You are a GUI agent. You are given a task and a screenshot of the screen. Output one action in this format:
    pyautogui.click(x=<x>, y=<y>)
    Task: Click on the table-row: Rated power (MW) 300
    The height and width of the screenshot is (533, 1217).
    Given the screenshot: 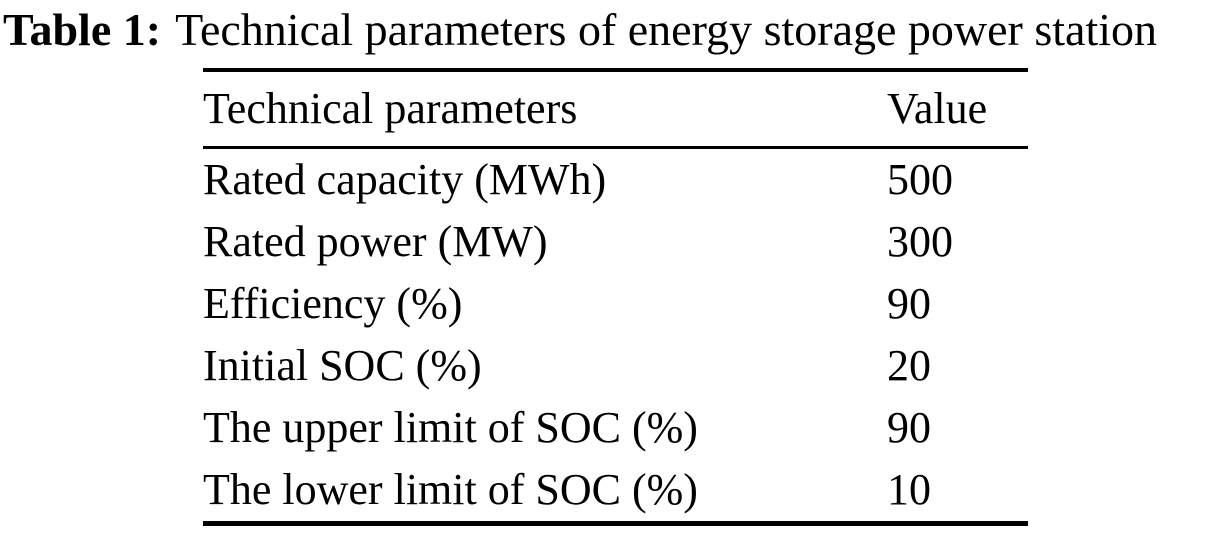 What is the action you would take?
    pyautogui.click(x=615, y=242)
    